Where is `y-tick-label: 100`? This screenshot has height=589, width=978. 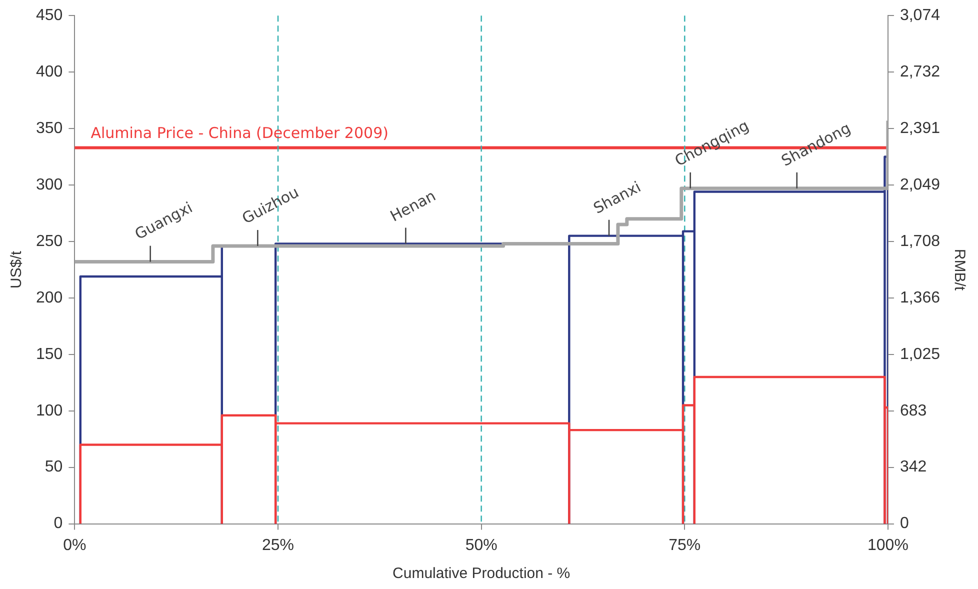
y-tick-label: 100 is located at coordinates (49, 411).